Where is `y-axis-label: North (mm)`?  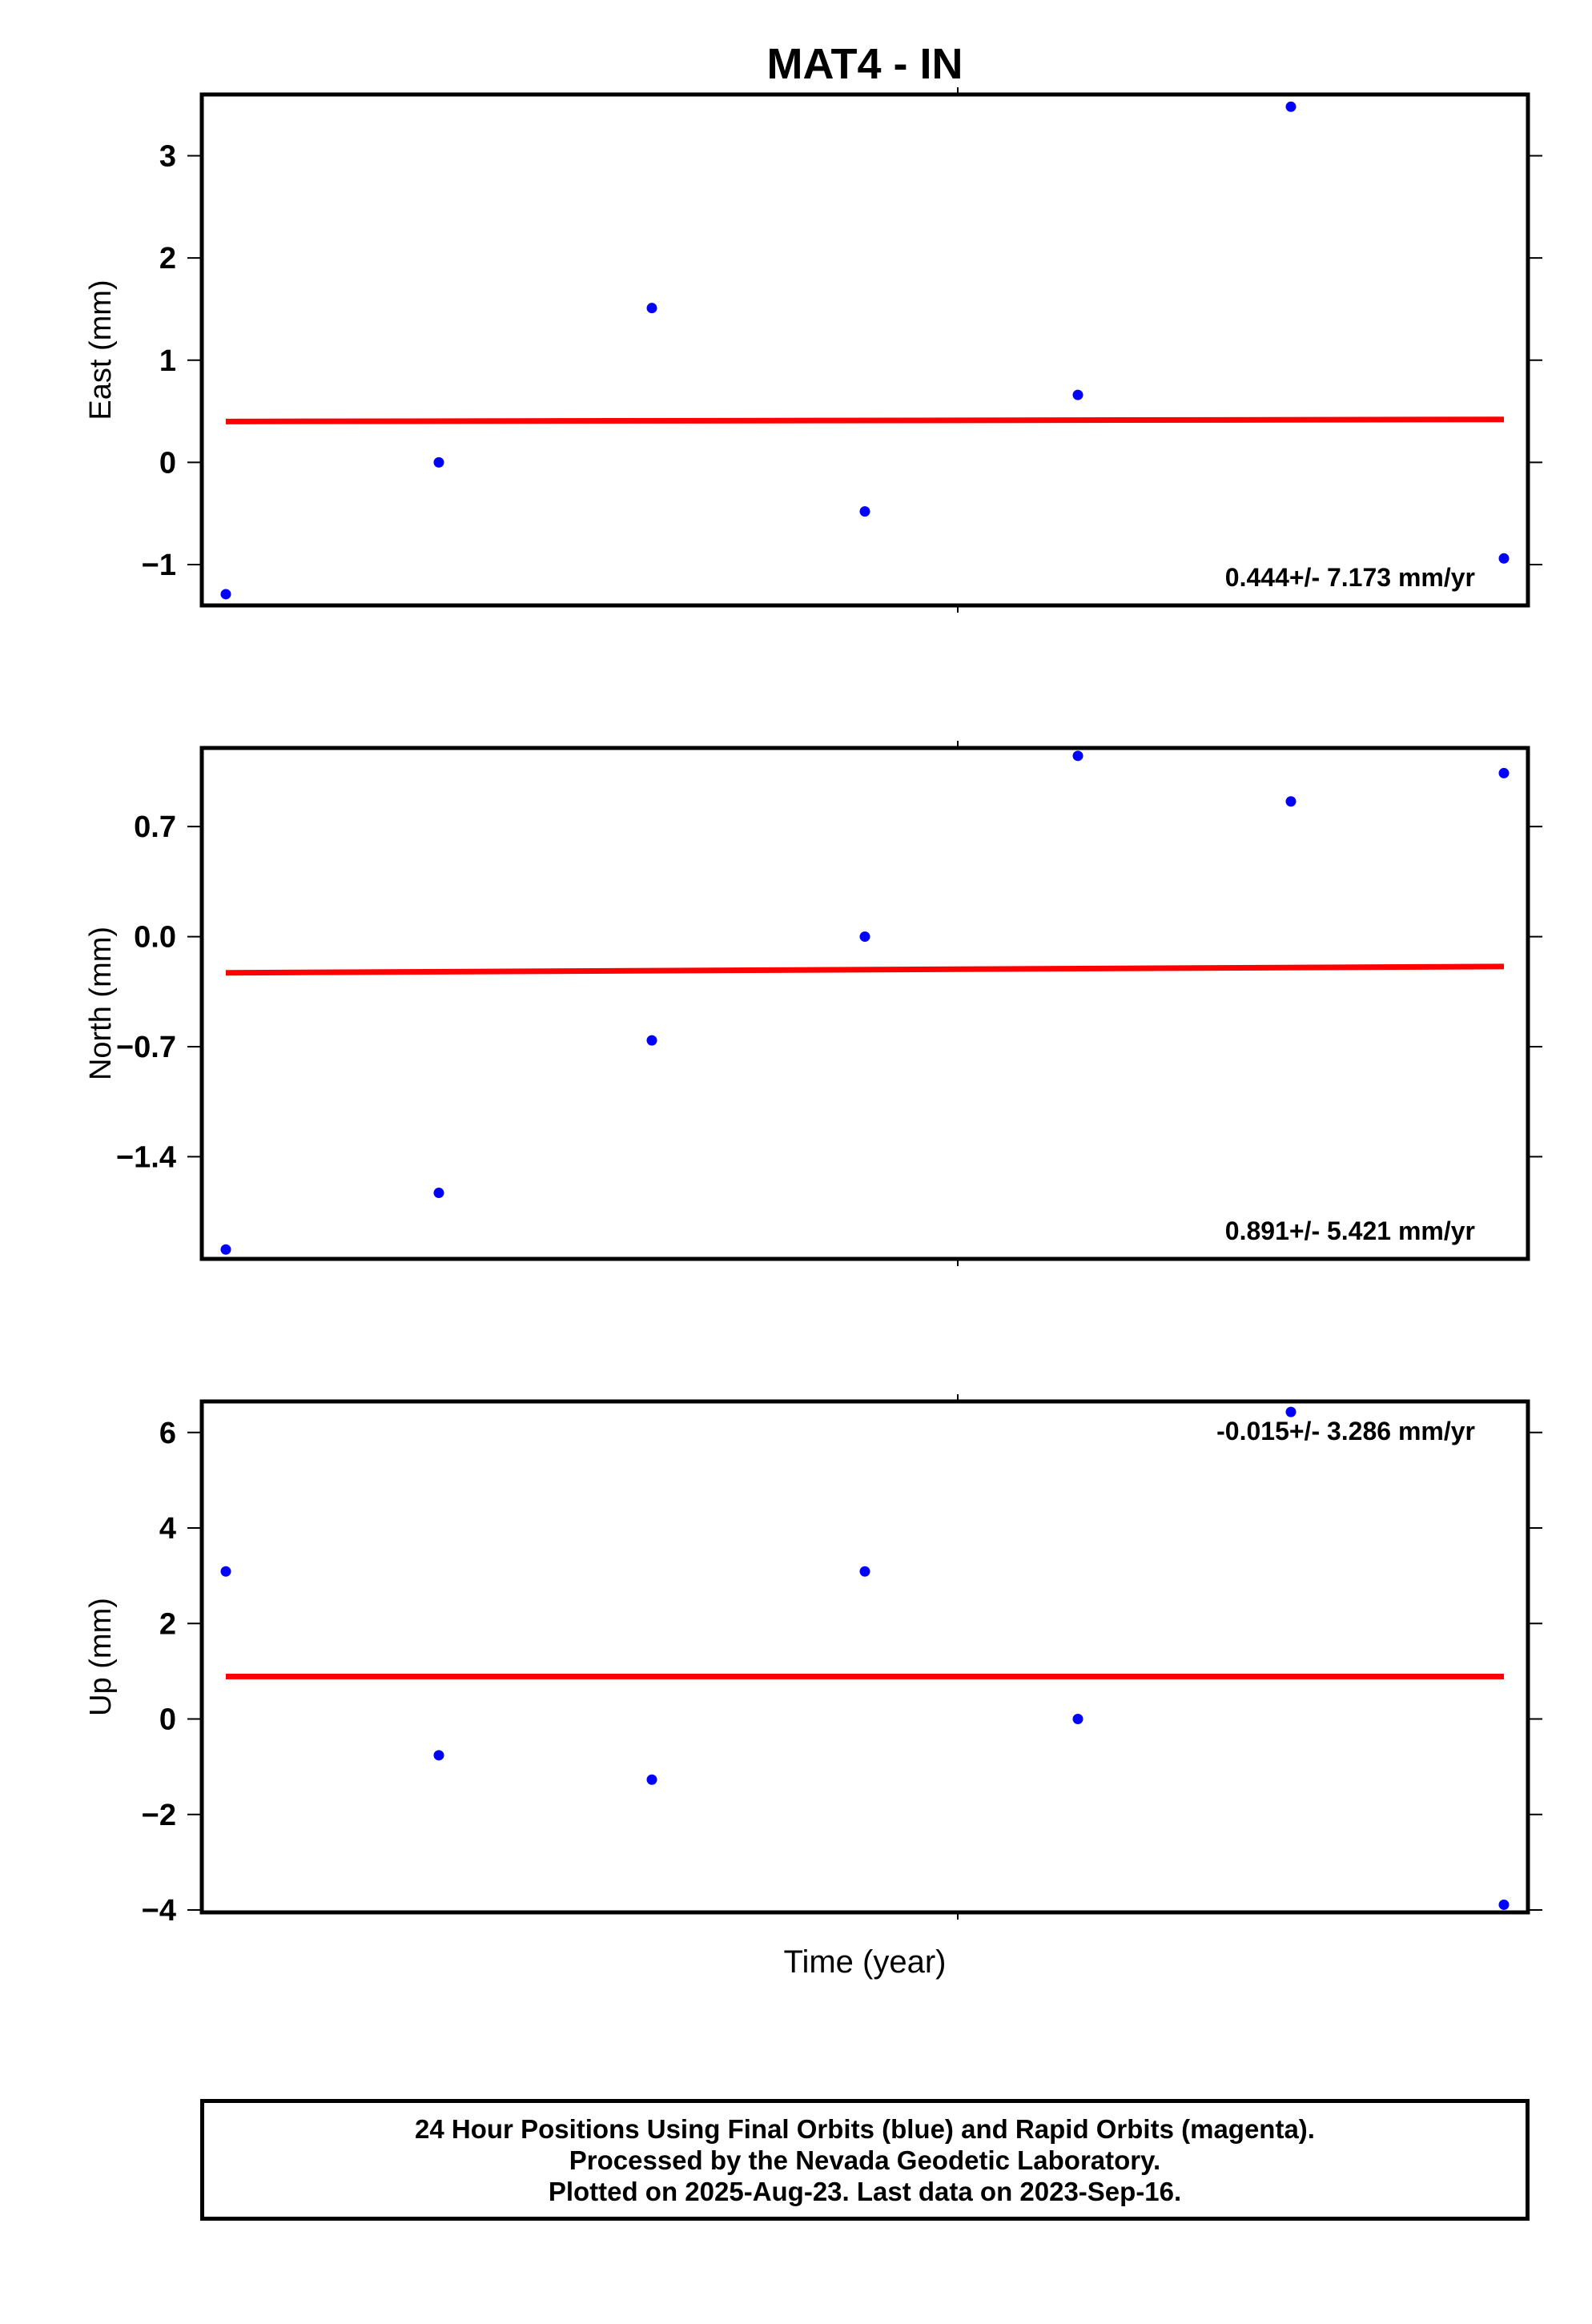
y-axis-label: North (mm) is located at coordinates (101, 1003).